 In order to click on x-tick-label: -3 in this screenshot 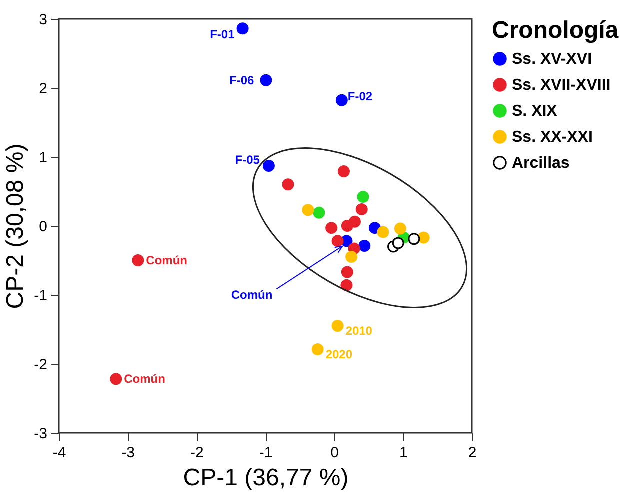, I will do `click(129, 453)`.